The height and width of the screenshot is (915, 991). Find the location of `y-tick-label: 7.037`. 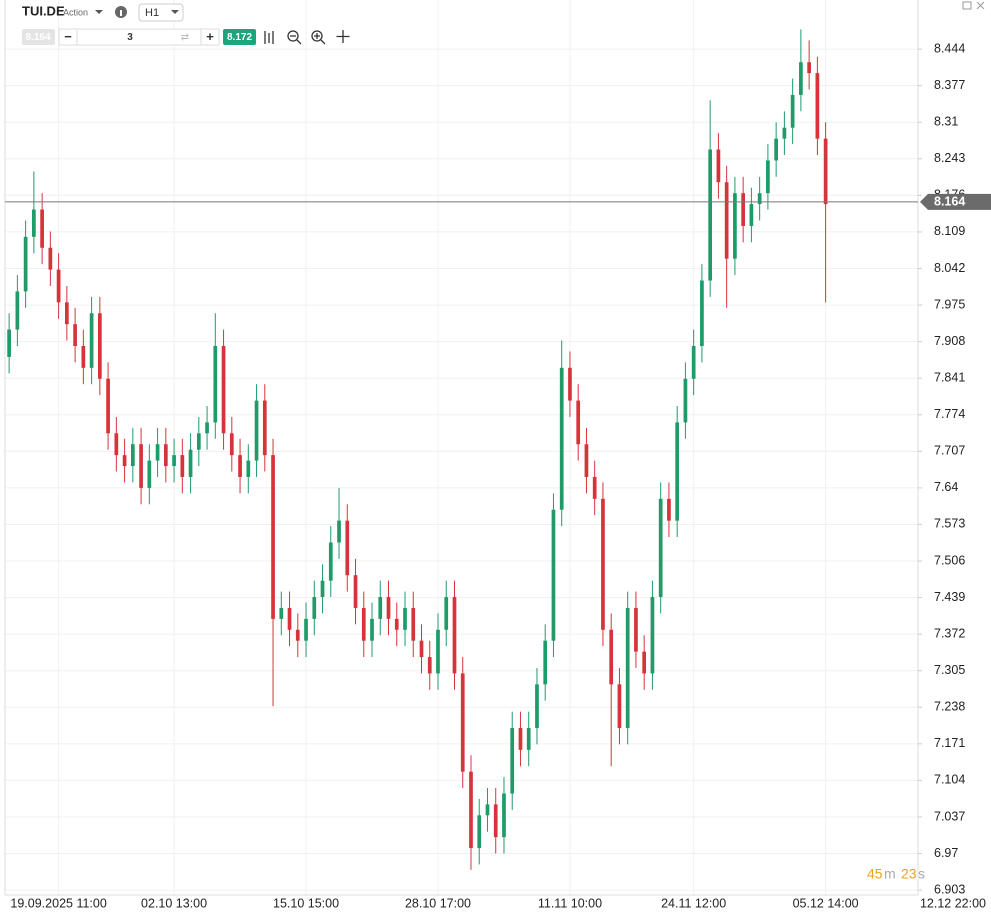

y-tick-label: 7.037 is located at coordinates (949, 816).